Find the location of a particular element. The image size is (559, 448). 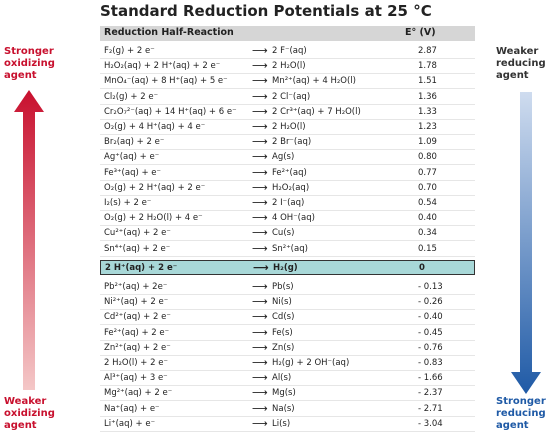

potential: 0.15 is located at coordinates (427, 248).